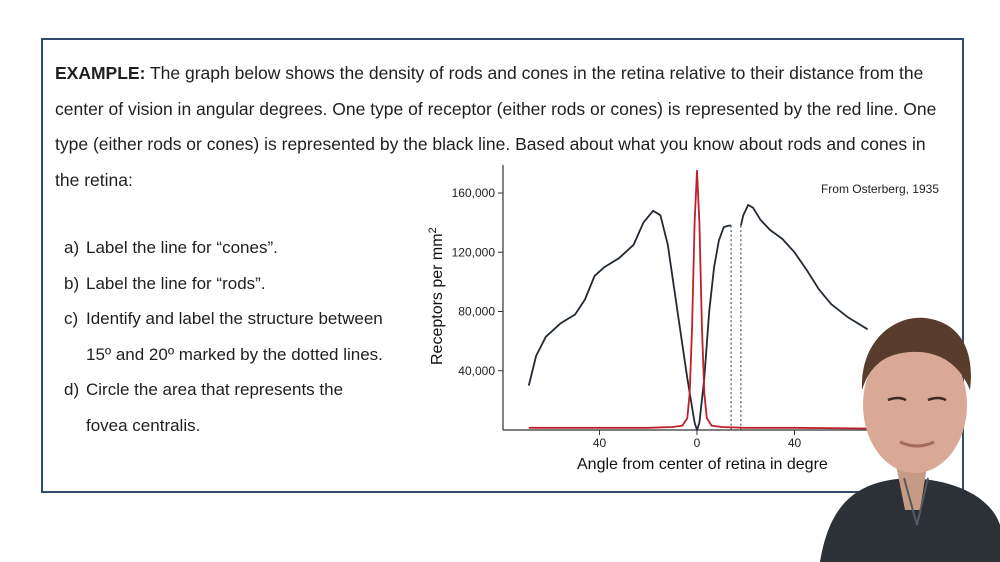 This screenshot has height=562, width=1000. Describe the element at coordinates (702, 464) in the screenshot. I see `x-axis-title: Angle from center of retina in degre` at that location.